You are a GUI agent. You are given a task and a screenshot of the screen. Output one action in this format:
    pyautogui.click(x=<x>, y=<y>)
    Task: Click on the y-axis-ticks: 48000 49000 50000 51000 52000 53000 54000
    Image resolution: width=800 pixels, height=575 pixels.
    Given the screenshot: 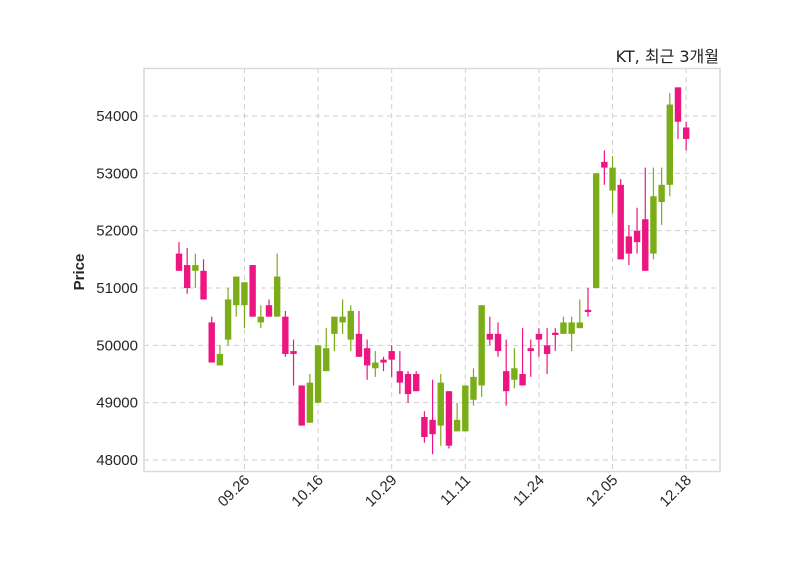 What is the action you would take?
    pyautogui.click(x=117, y=288)
    